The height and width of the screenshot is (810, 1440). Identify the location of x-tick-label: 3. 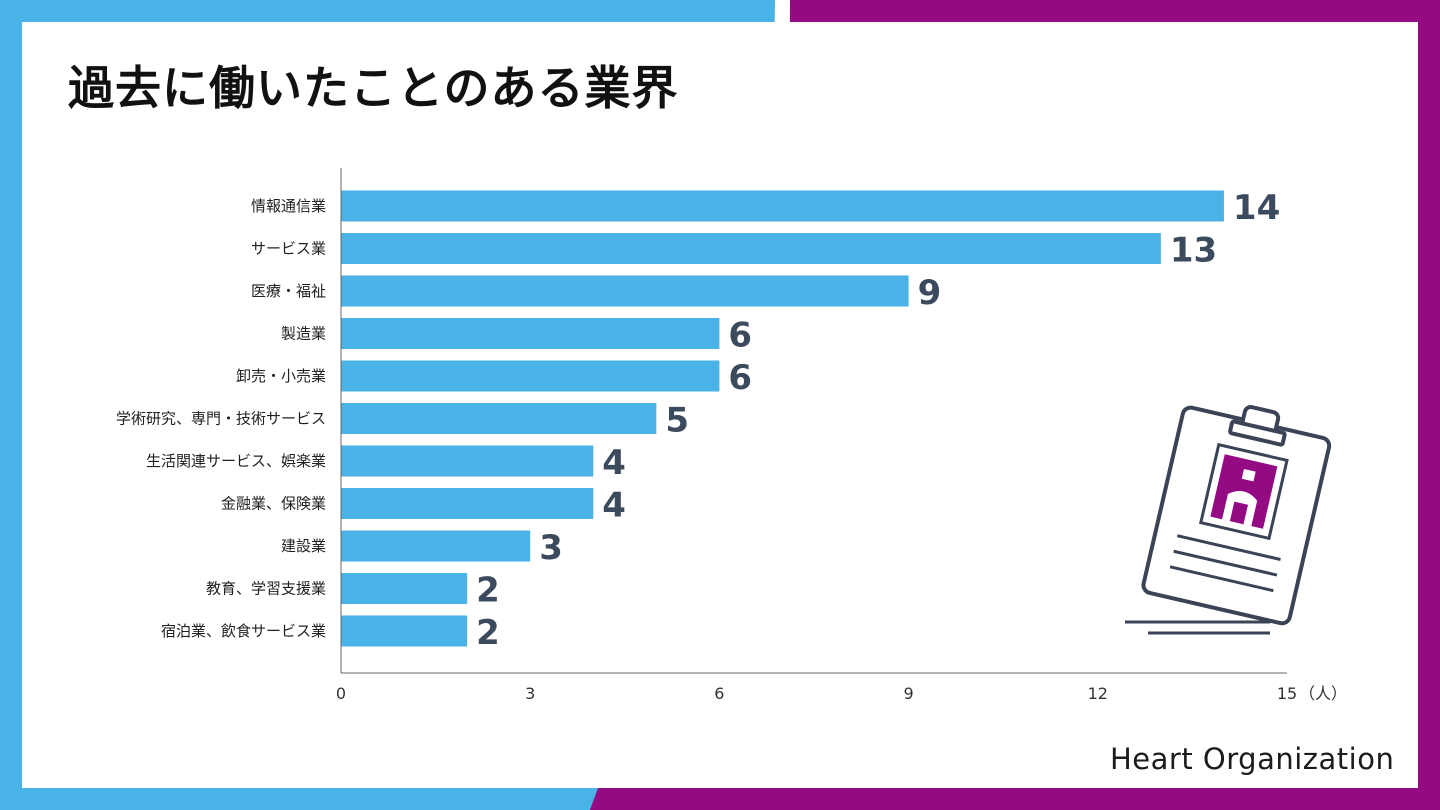
(530, 693).